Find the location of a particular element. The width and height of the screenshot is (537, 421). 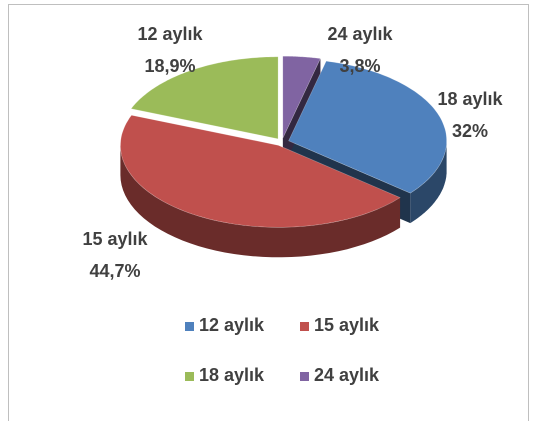

legend-label: 12 aylık is located at coordinates (232, 325).